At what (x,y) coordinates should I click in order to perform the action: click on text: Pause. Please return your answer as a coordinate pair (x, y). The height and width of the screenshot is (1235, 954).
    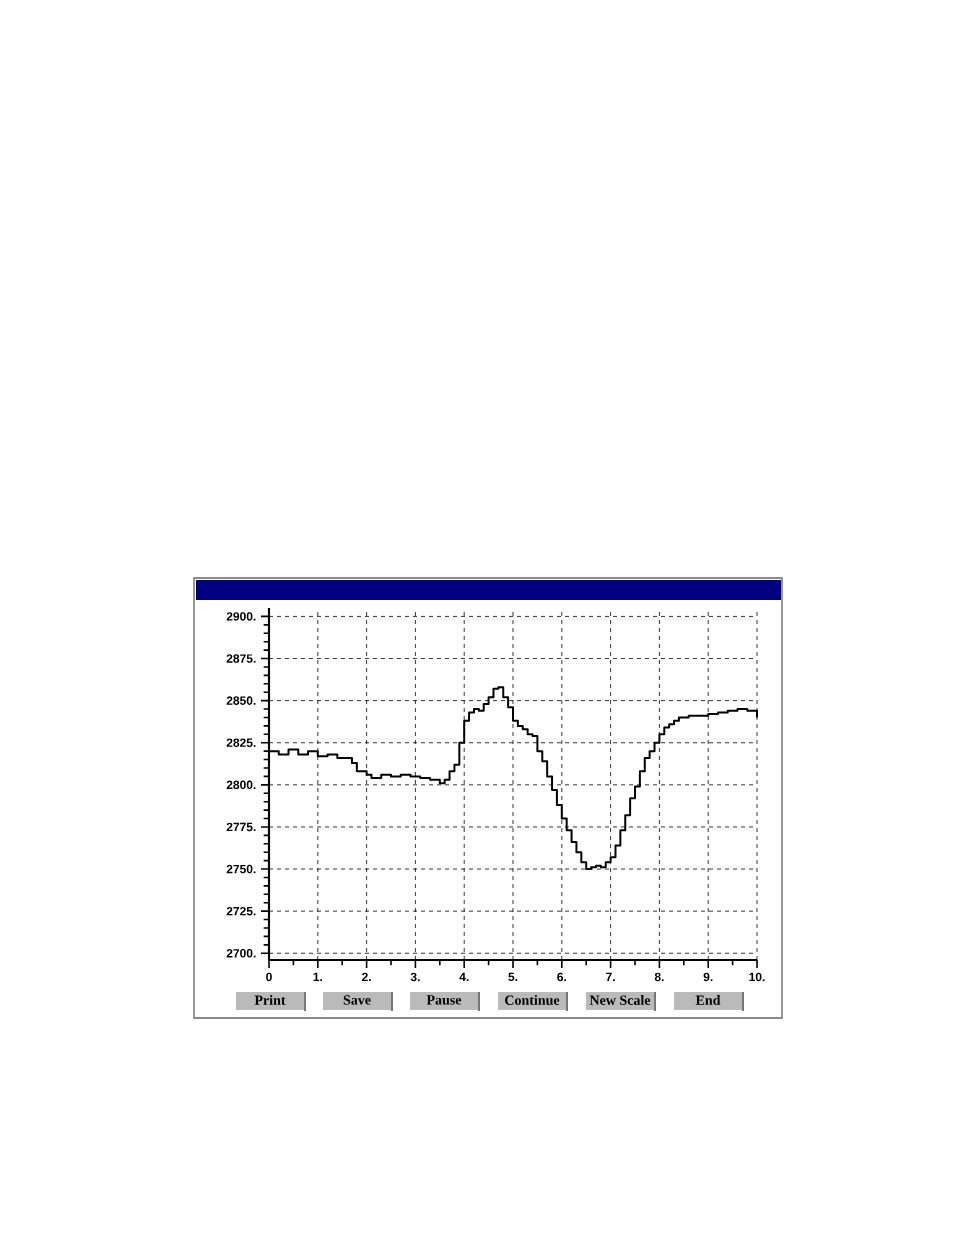
    Looking at the image, I should click on (444, 1000).